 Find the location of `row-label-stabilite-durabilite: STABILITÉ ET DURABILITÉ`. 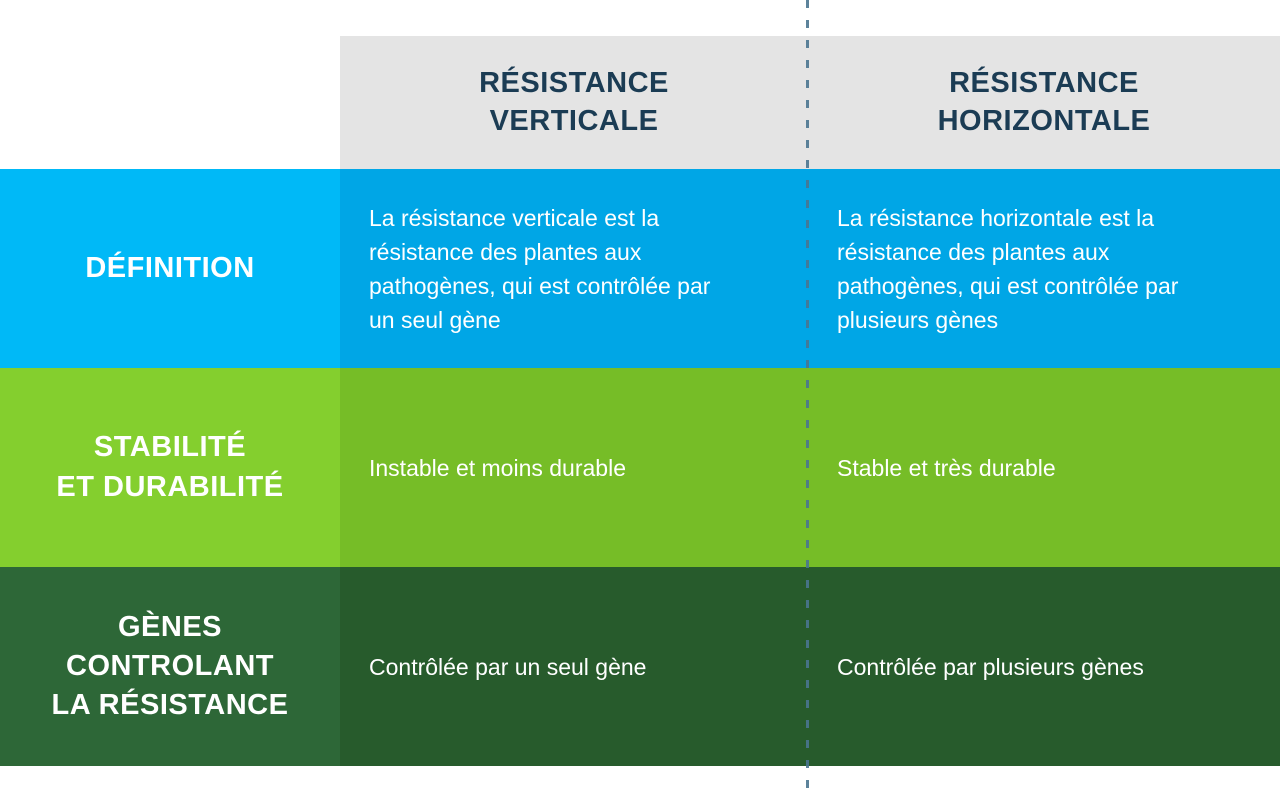

row-label-stabilite-durabilite: STABILITÉ ET DURABILITÉ is located at coordinates (170, 467).